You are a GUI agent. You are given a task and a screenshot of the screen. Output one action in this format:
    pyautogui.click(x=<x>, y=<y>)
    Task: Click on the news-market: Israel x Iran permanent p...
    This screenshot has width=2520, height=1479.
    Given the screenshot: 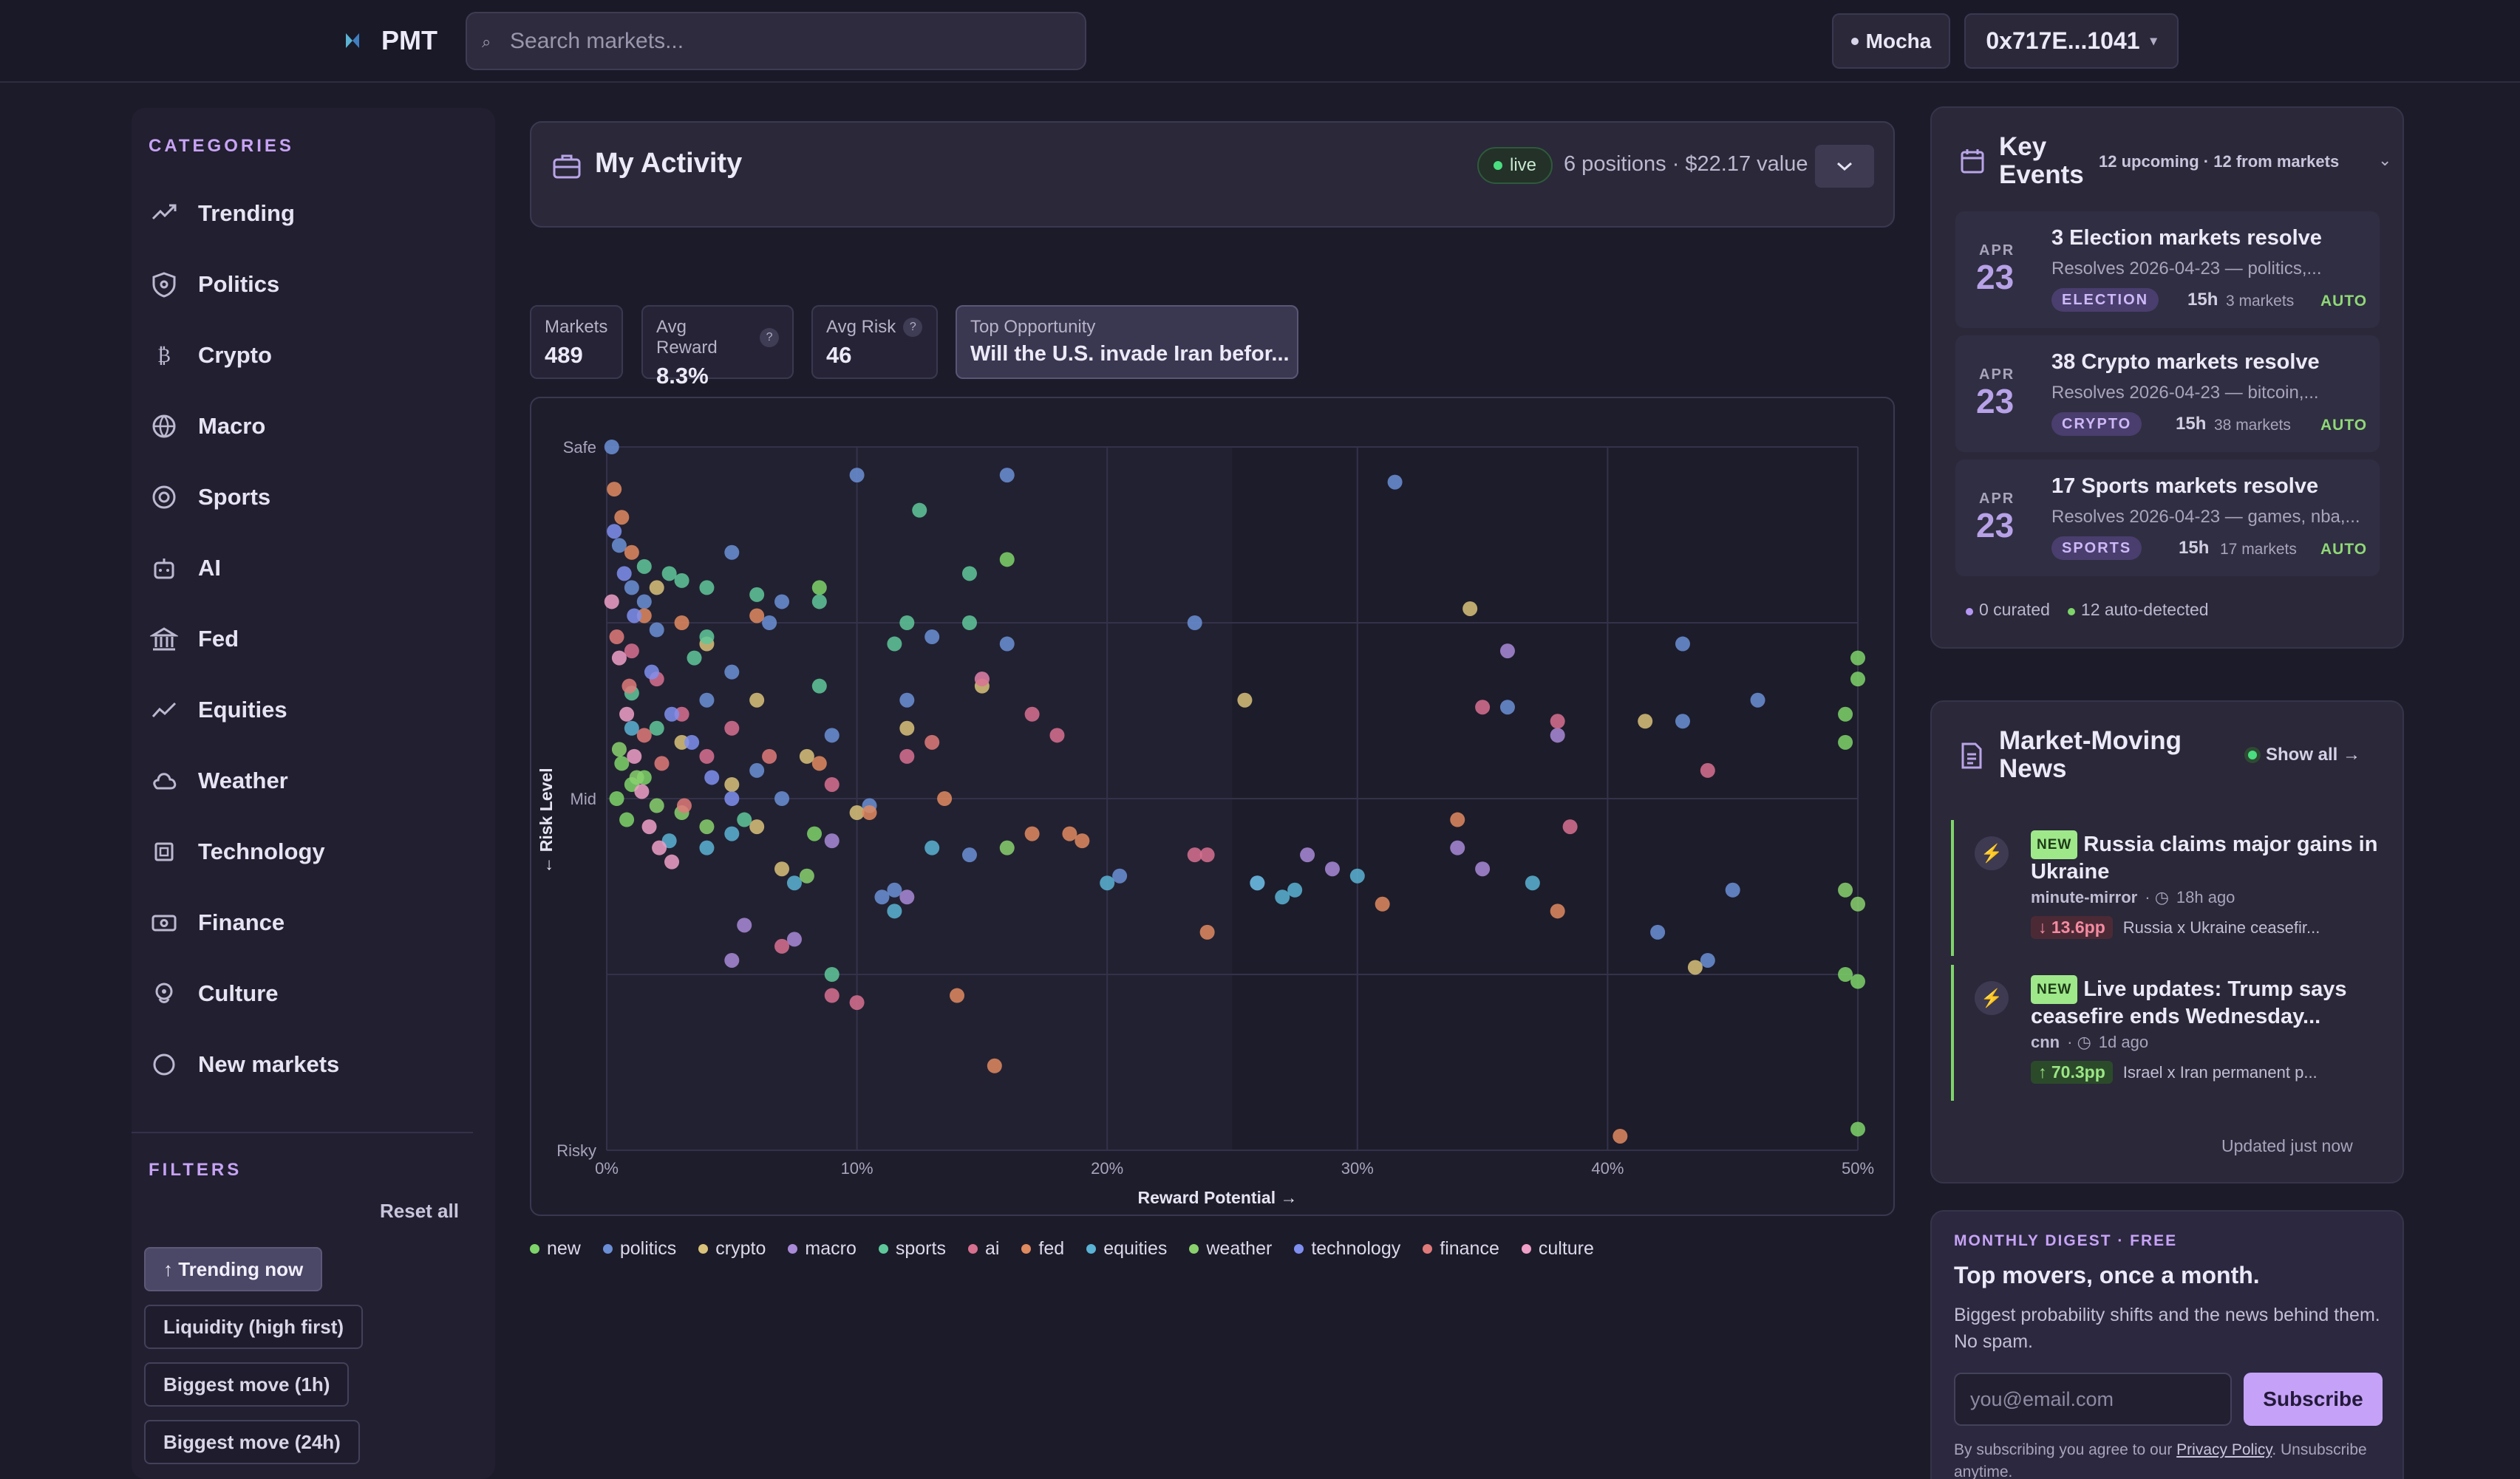 What is the action you would take?
    pyautogui.click(x=2220, y=1072)
    